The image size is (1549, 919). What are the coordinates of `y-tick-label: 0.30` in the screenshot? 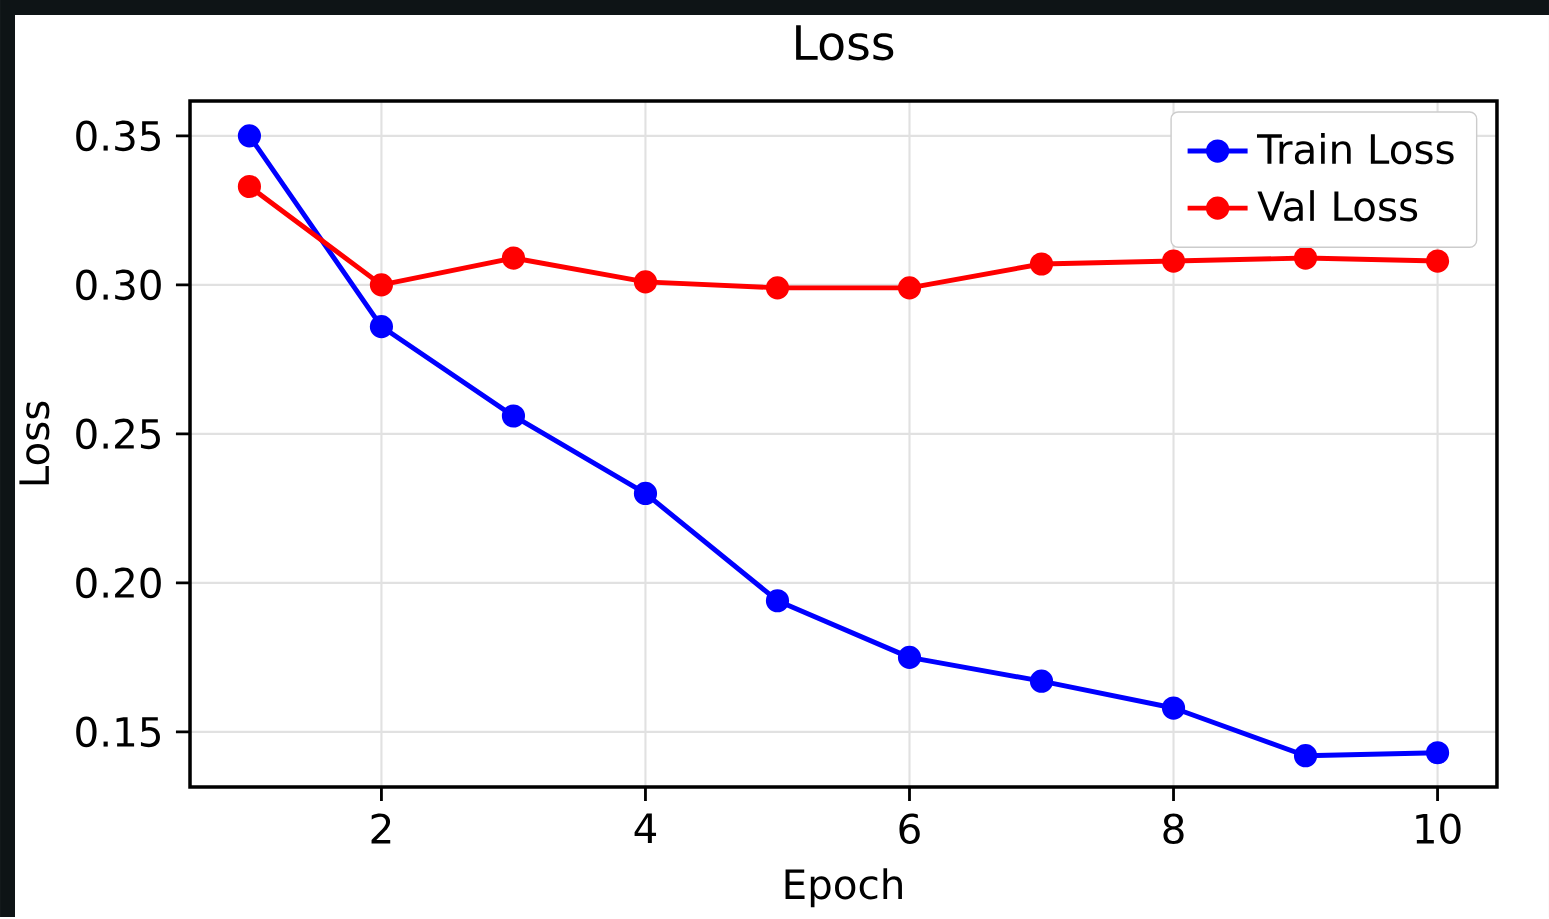 It's located at (118, 285).